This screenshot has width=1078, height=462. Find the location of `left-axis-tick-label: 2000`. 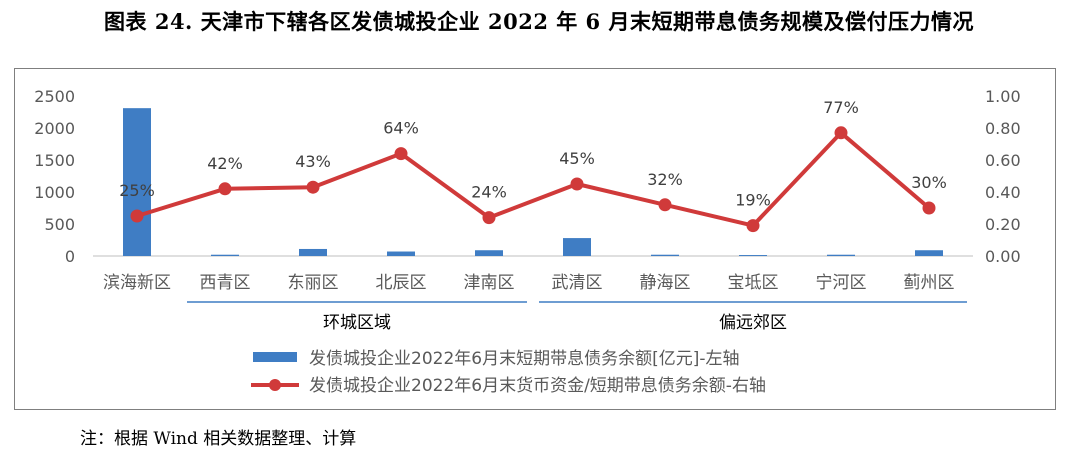

left-axis-tick-label: 2000 is located at coordinates (54, 128).